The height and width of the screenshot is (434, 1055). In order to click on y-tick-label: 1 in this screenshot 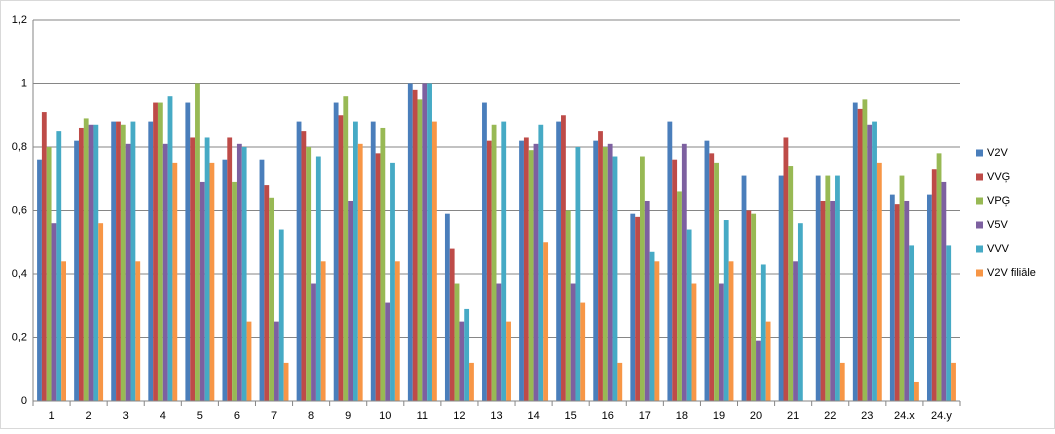, I will do `click(24, 83)`.